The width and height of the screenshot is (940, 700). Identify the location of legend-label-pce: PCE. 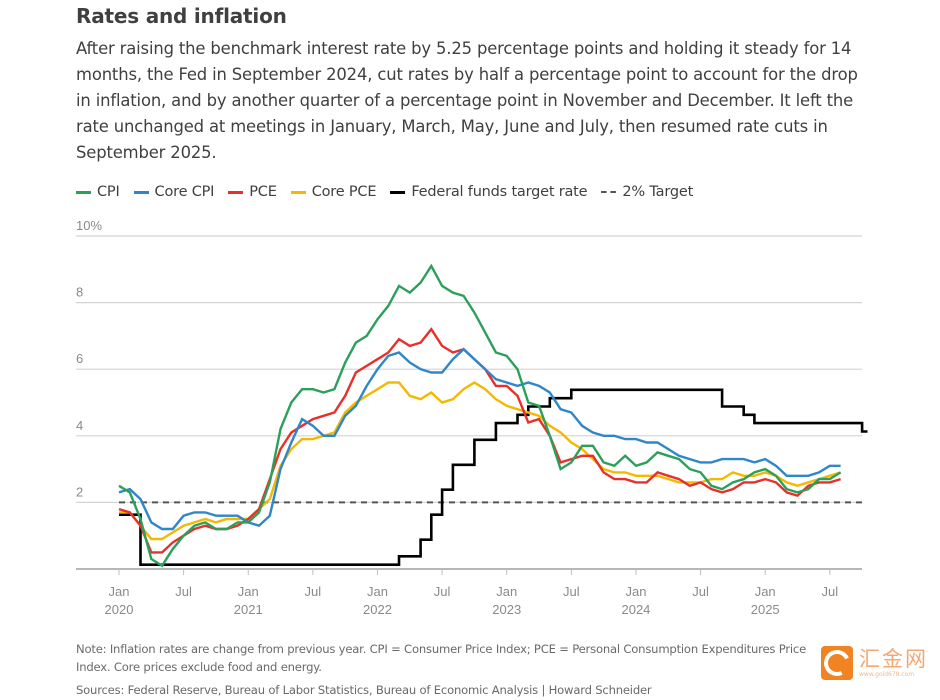
(263, 192).